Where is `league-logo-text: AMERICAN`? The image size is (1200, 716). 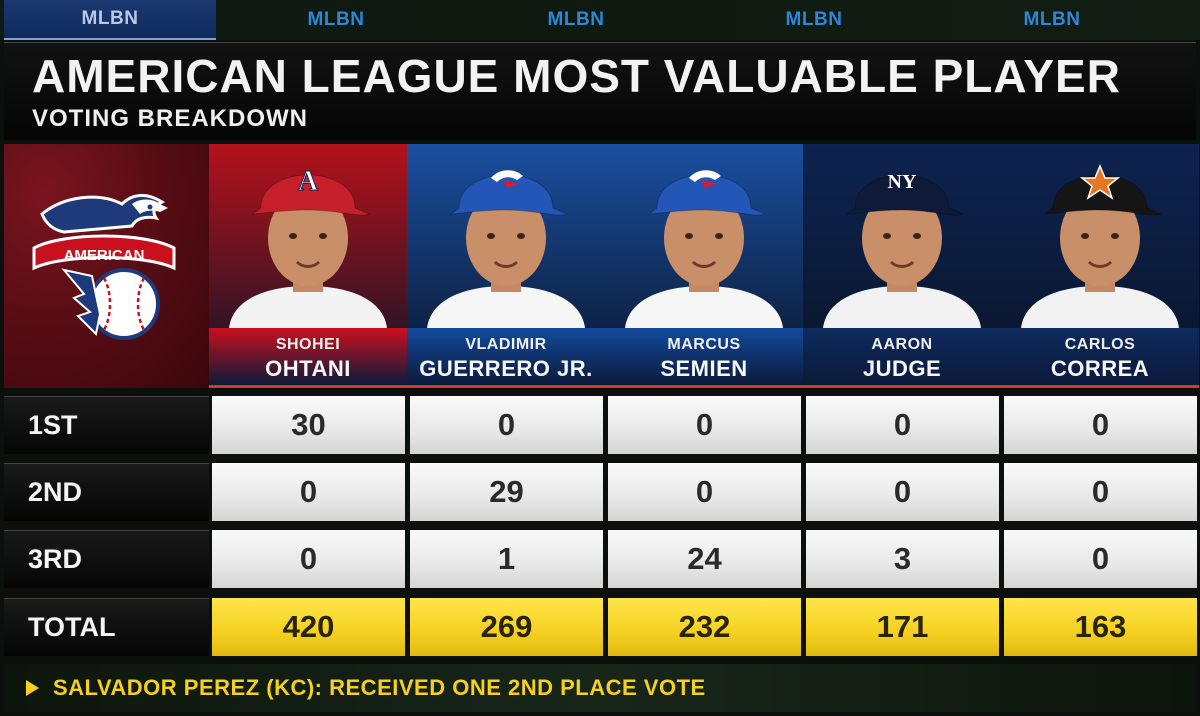 league-logo-text: AMERICAN is located at coordinates (104, 255).